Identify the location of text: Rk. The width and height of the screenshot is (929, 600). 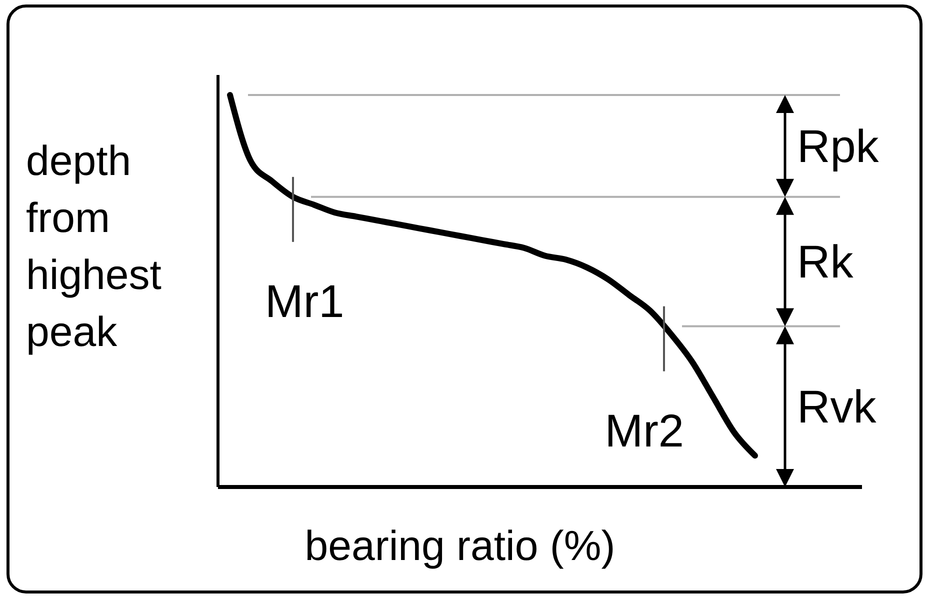
(825, 262).